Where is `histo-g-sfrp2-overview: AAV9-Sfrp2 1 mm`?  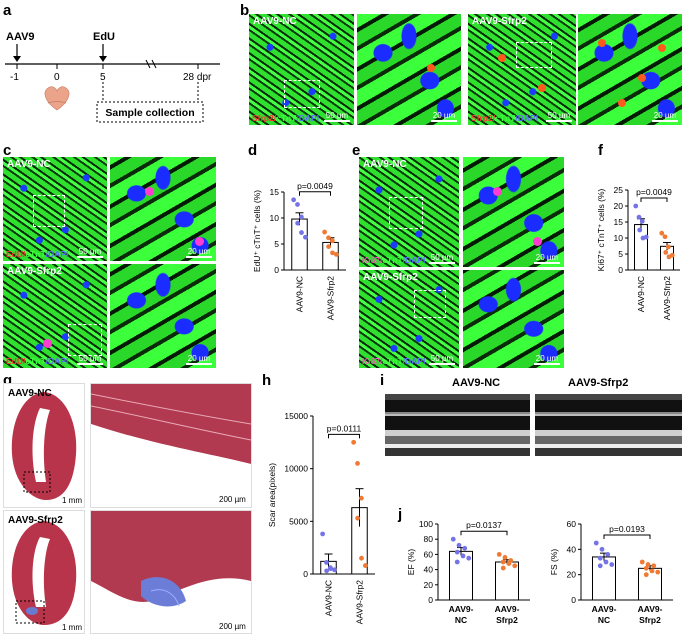
histo-g-sfrp2-overview: AAV9-Sfrp2 1 mm is located at coordinates (44, 572).